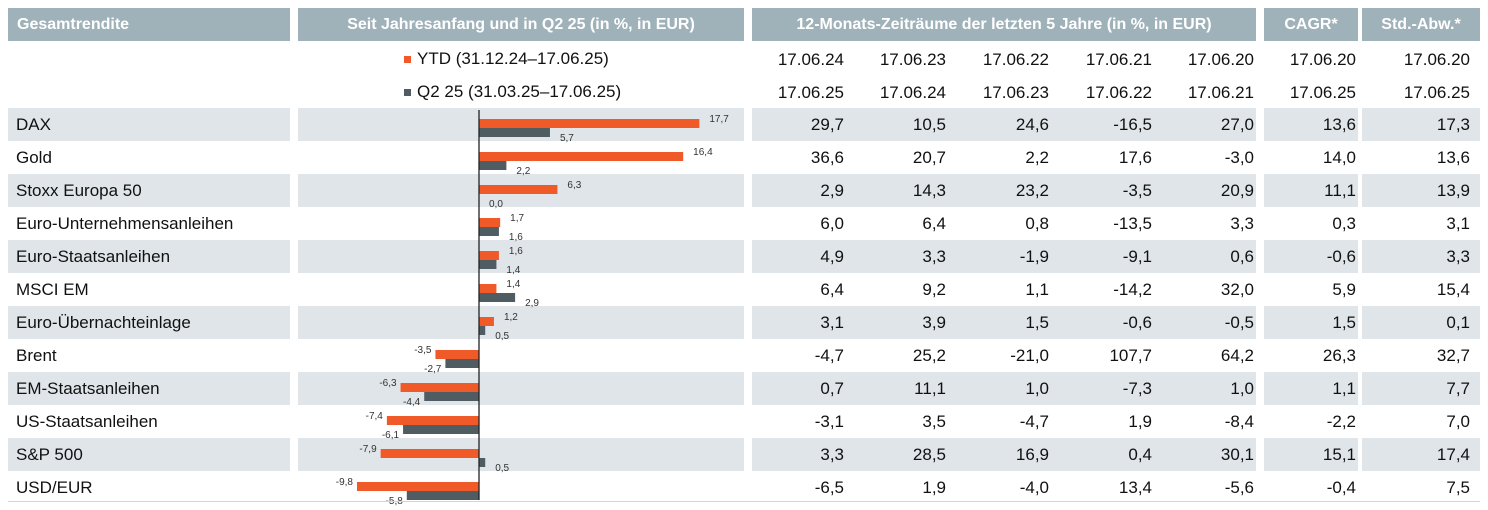 This screenshot has width=1488, height=510. What do you see at coordinates (912, 92) in the screenshot?
I see `period-to-1: 17.06.24` at bounding box center [912, 92].